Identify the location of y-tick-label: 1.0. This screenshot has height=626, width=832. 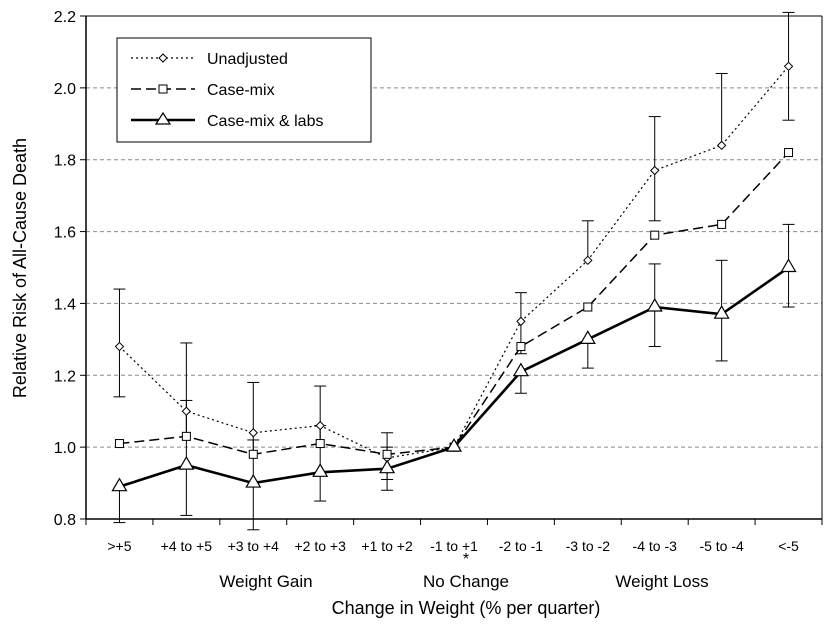
(65, 448).